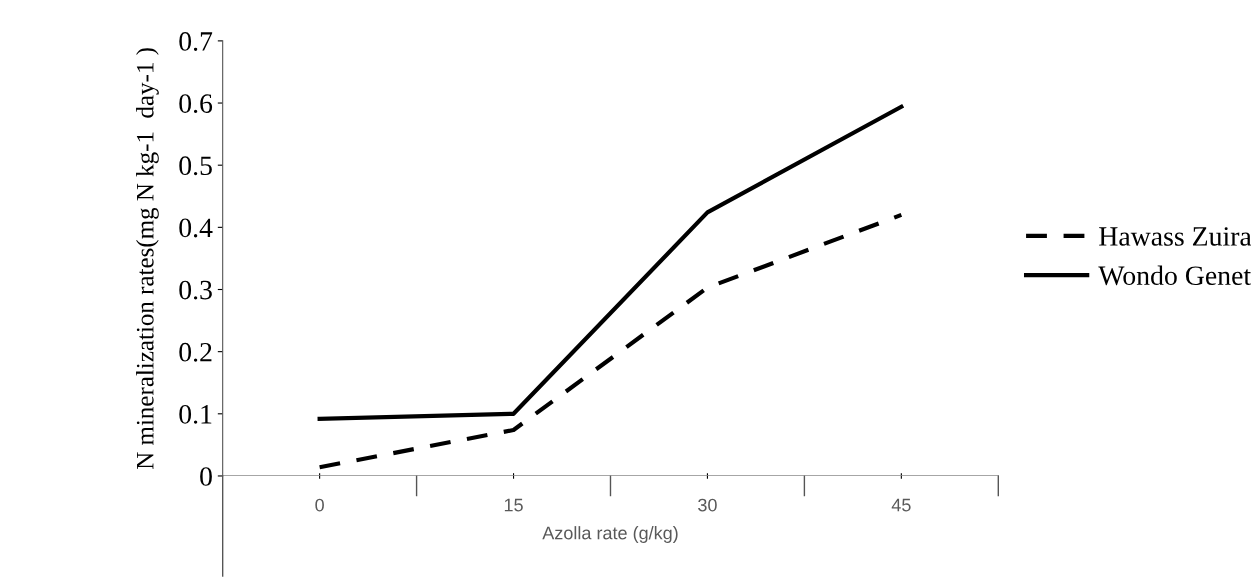 This screenshot has width=1251, height=584. What do you see at coordinates (195, 290) in the screenshot?
I see `y-tick-label: 0.3` at bounding box center [195, 290].